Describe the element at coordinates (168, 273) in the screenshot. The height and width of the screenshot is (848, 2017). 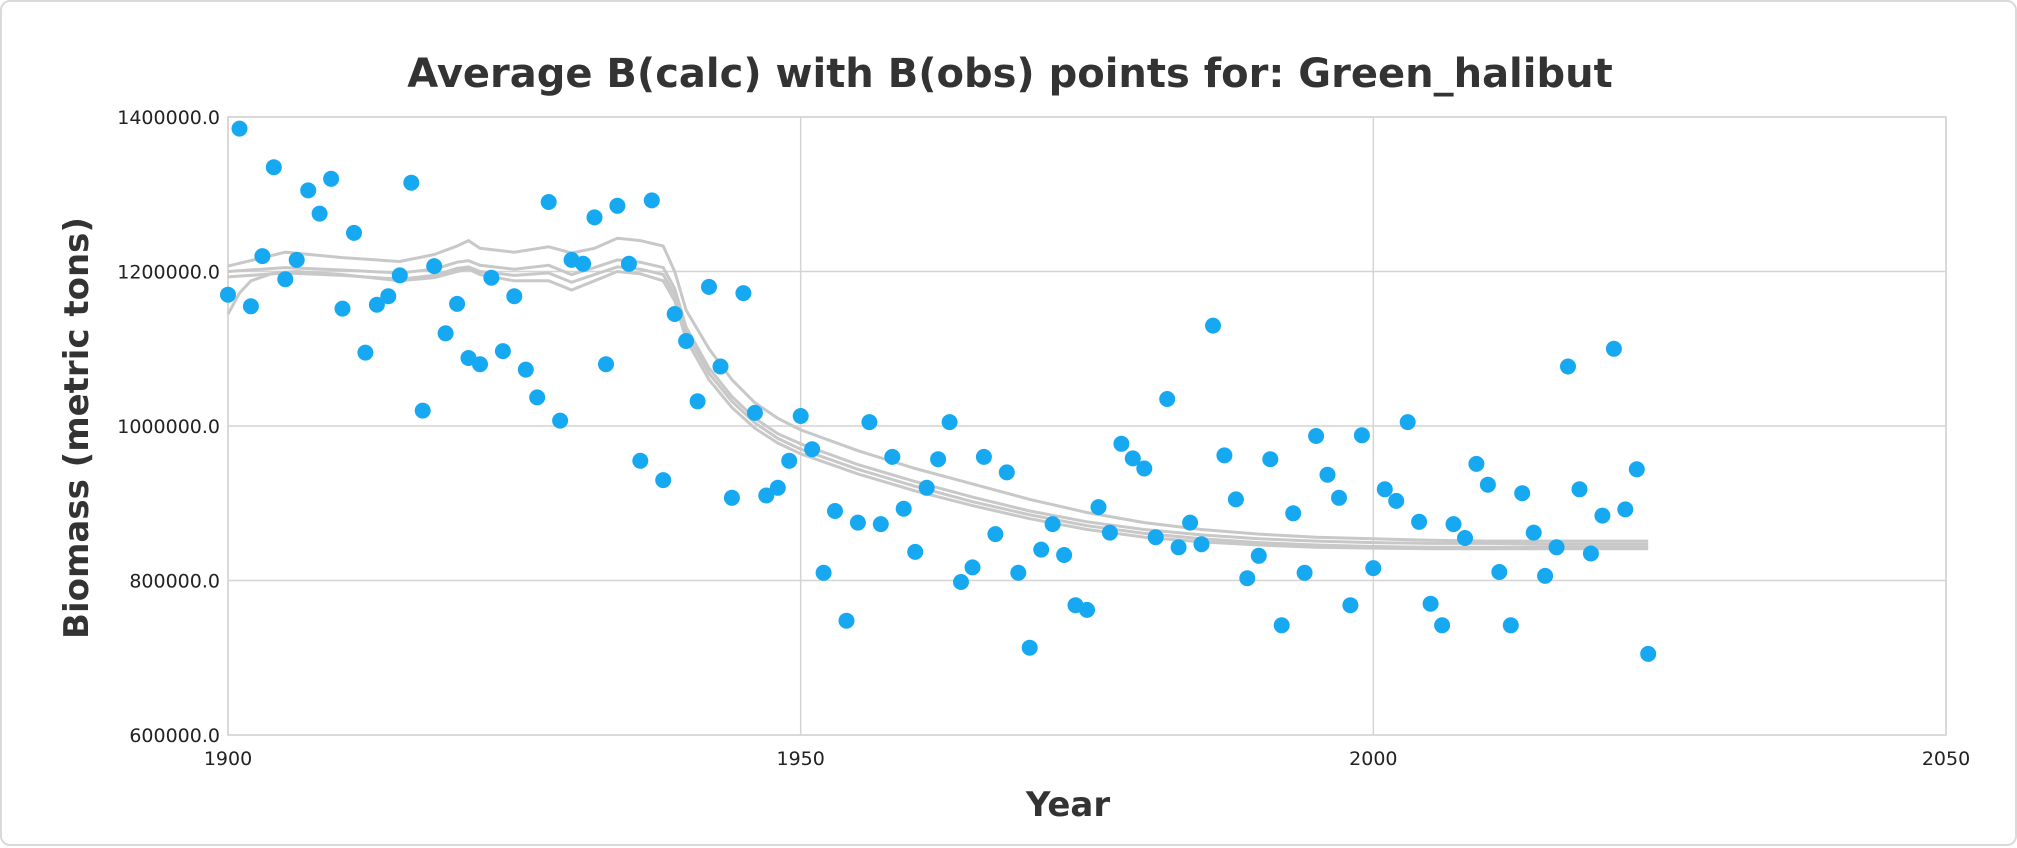
I see `y-tick-label: 1200000.0` at that location.